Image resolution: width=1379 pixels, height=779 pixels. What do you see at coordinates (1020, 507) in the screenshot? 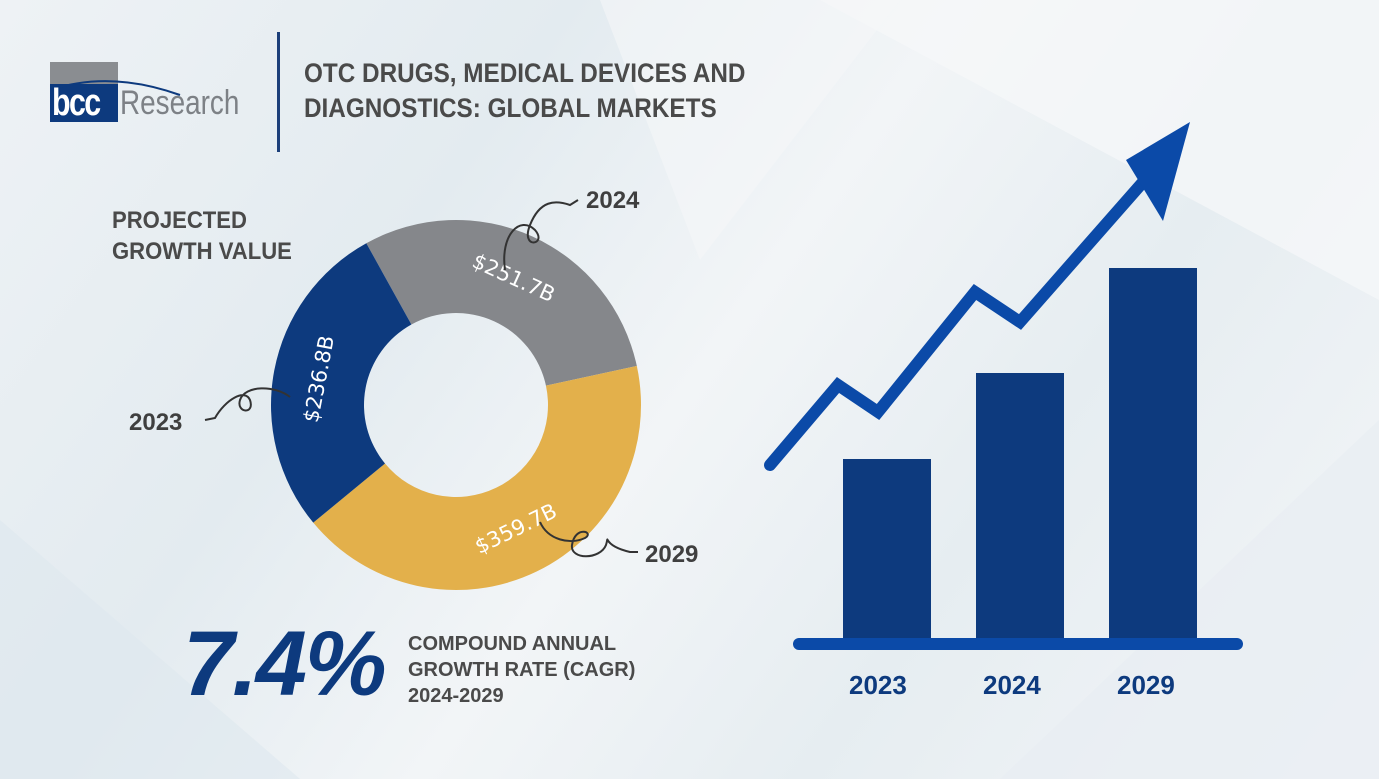
I see `bar-2024` at bounding box center [1020, 507].